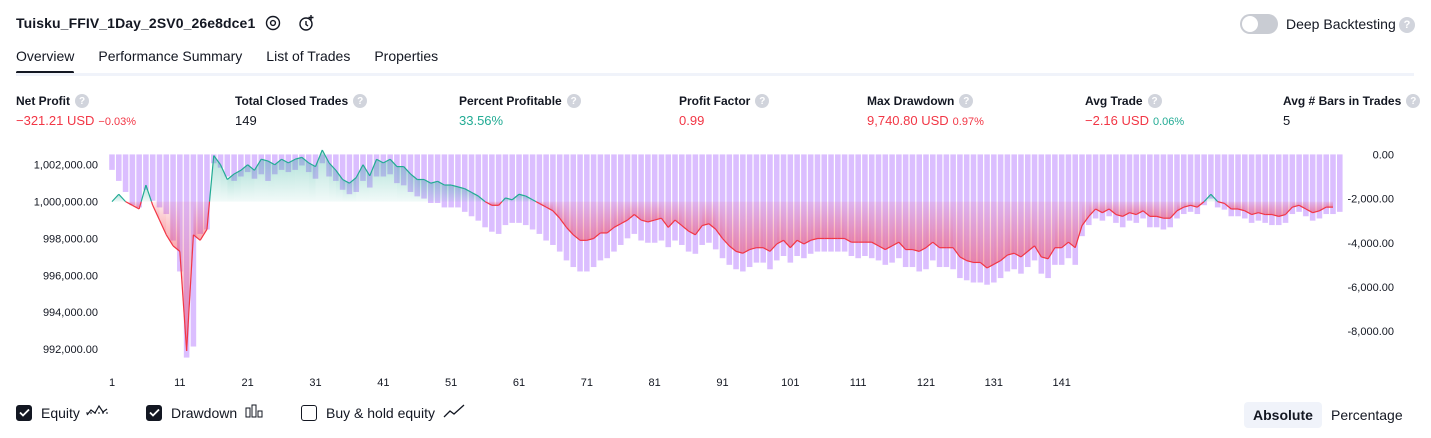 Image resolution: width=1431 pixels, height=438 pixels. I want to click on tab-properties: Properties, so click(406, 56).